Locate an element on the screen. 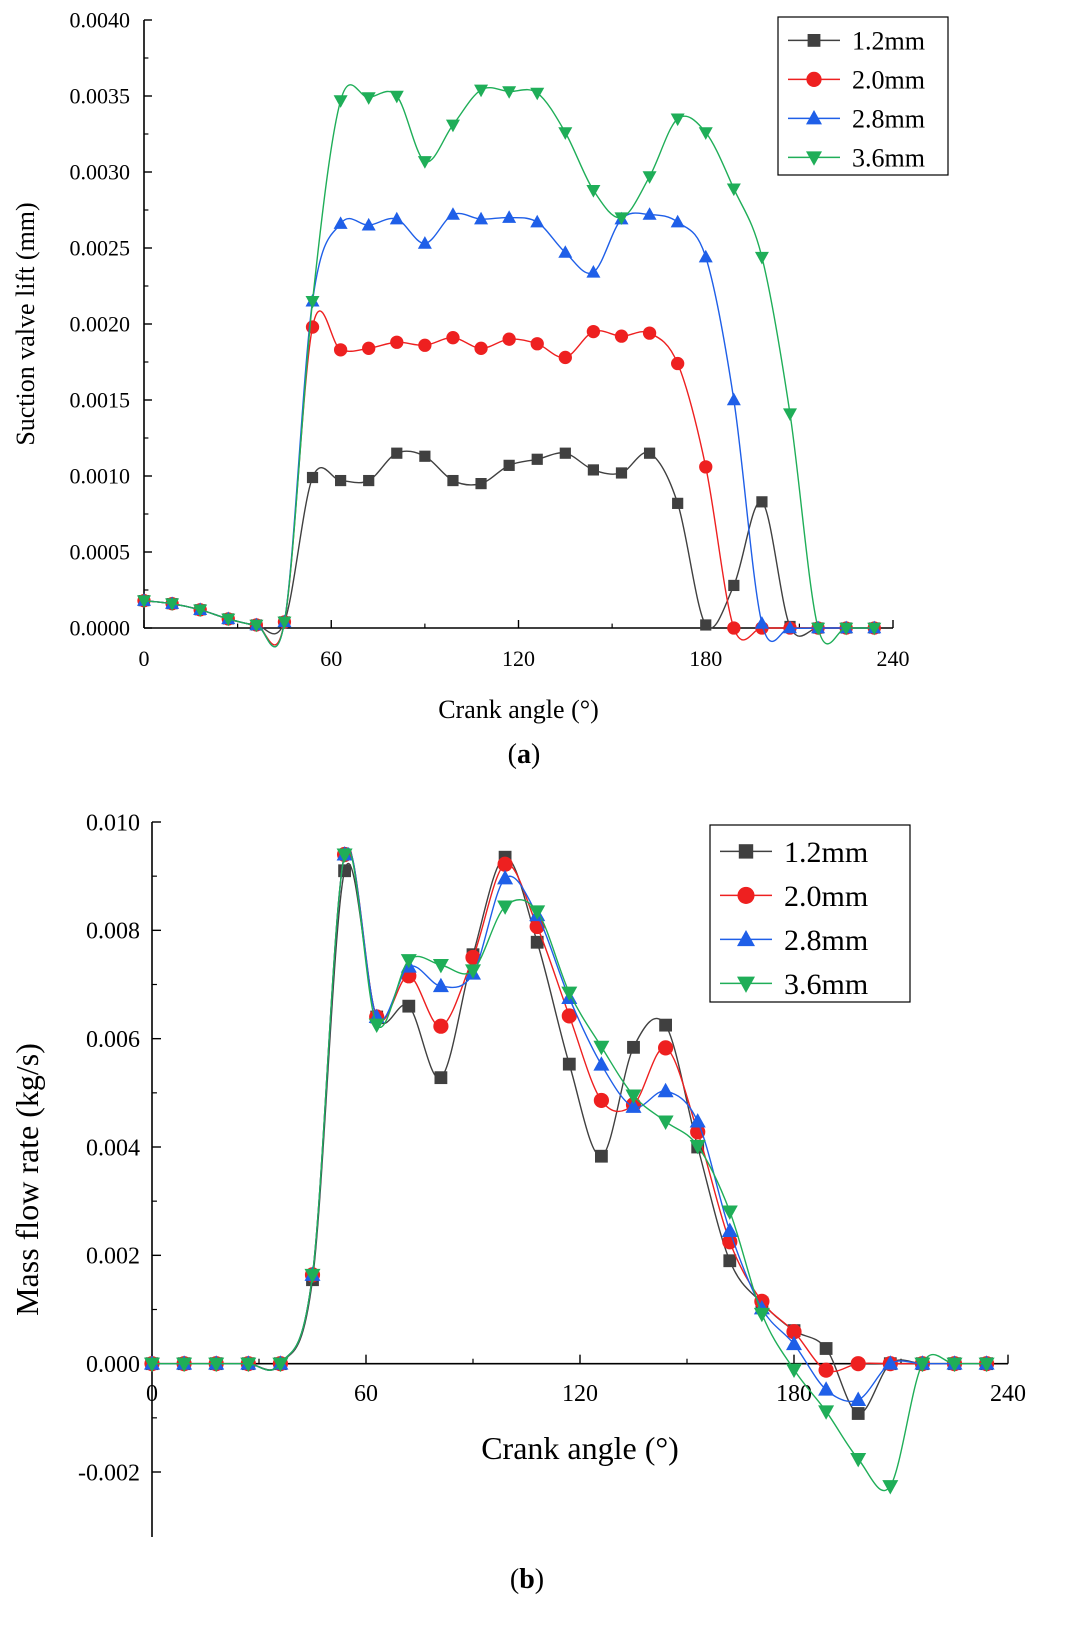 The image size is (1084, 1642). legend-label: 3.6mm is located at coordinates (826, 984).